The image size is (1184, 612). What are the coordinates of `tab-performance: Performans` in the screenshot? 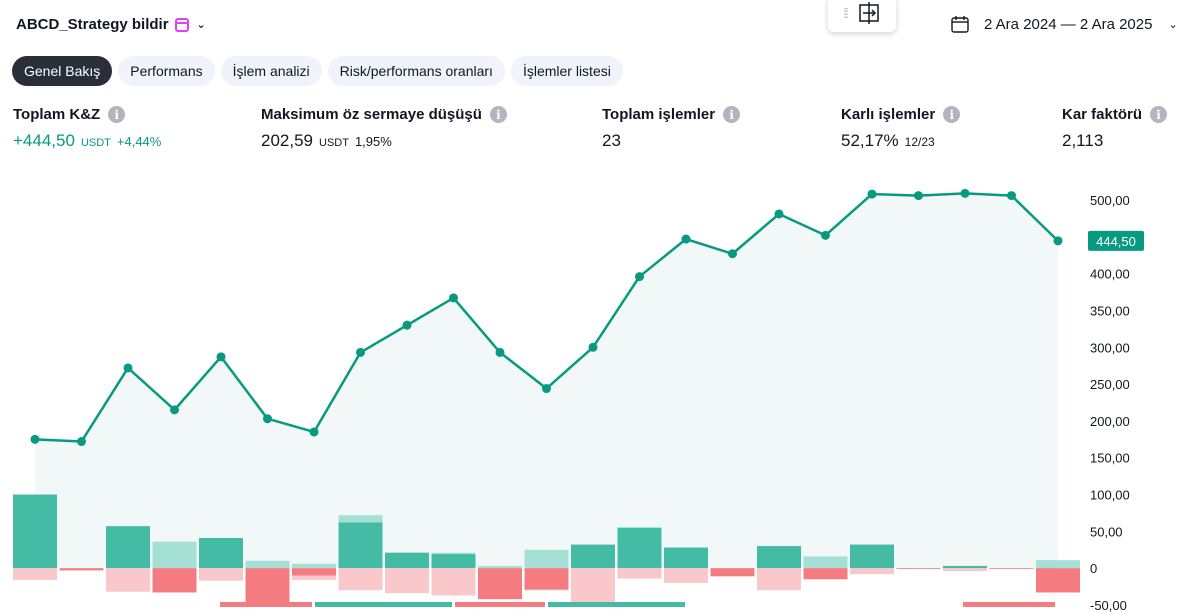 It's located at (166, 71).